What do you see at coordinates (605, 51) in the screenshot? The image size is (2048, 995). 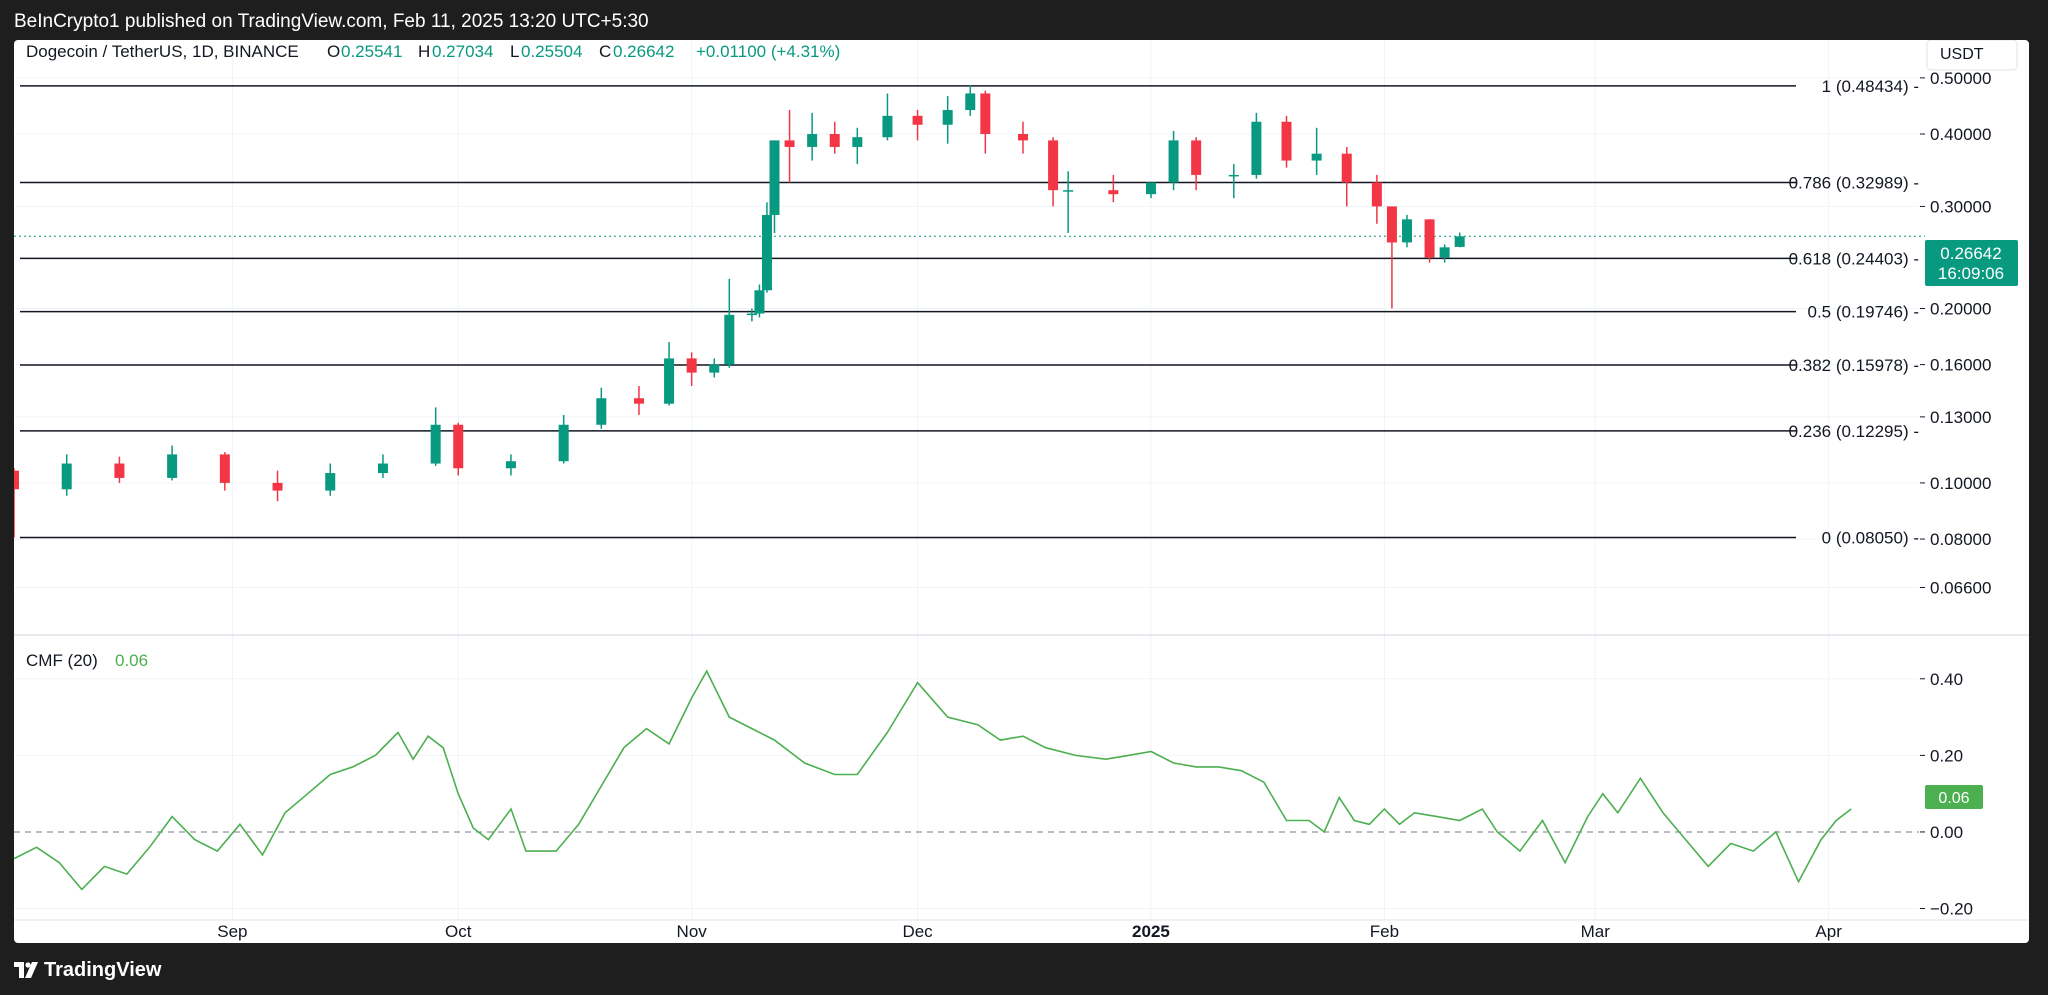 I see `legend-close-label: C` at bounding box center [605, 51].